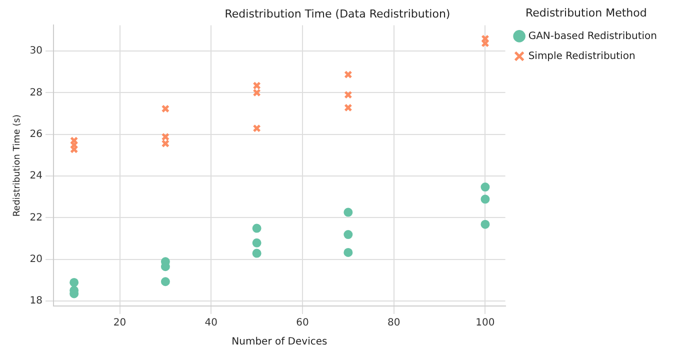  What do you see at coordinates (337, 13) in the screenshot?
I see `chart-title: Redistribution Time (Data Redistribution)` at bounding box center [337, 13].